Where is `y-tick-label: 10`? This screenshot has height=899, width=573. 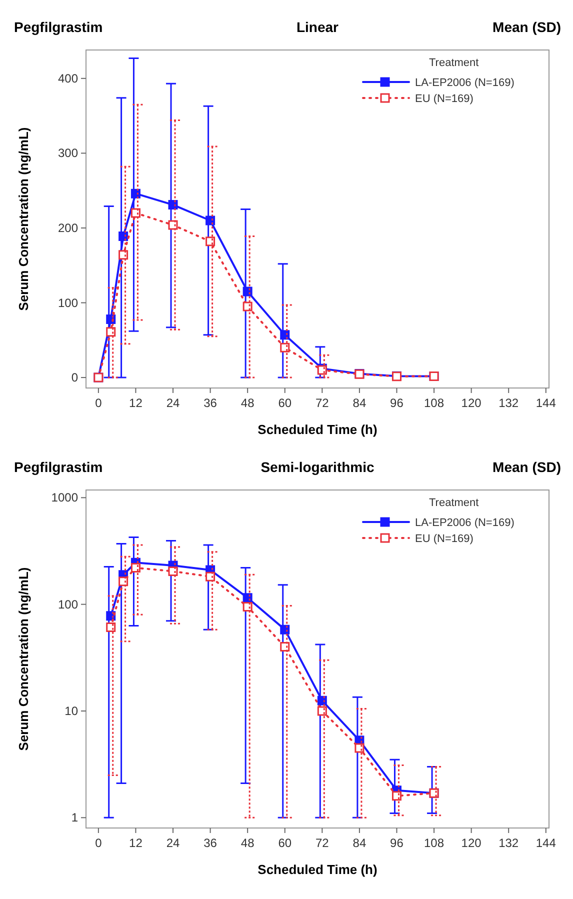 y-tick-label: 10 is located at coordinates (71, 711).